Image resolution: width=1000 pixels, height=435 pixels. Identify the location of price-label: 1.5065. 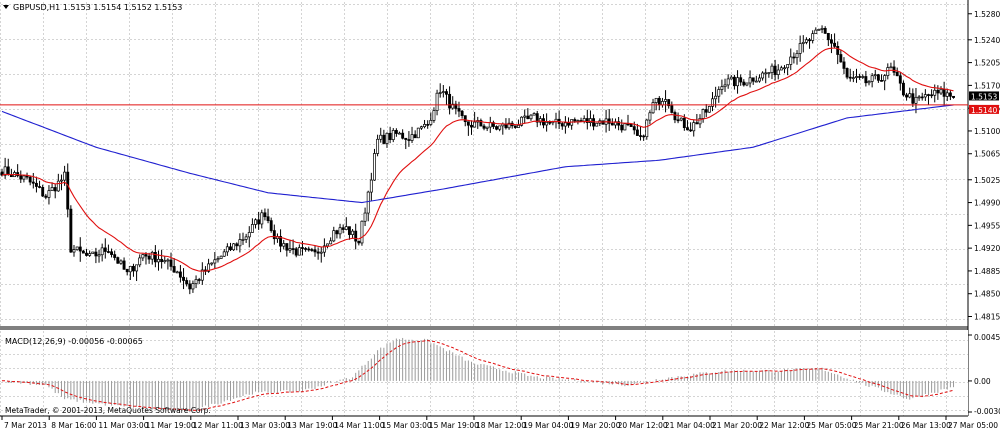
(987, 154).